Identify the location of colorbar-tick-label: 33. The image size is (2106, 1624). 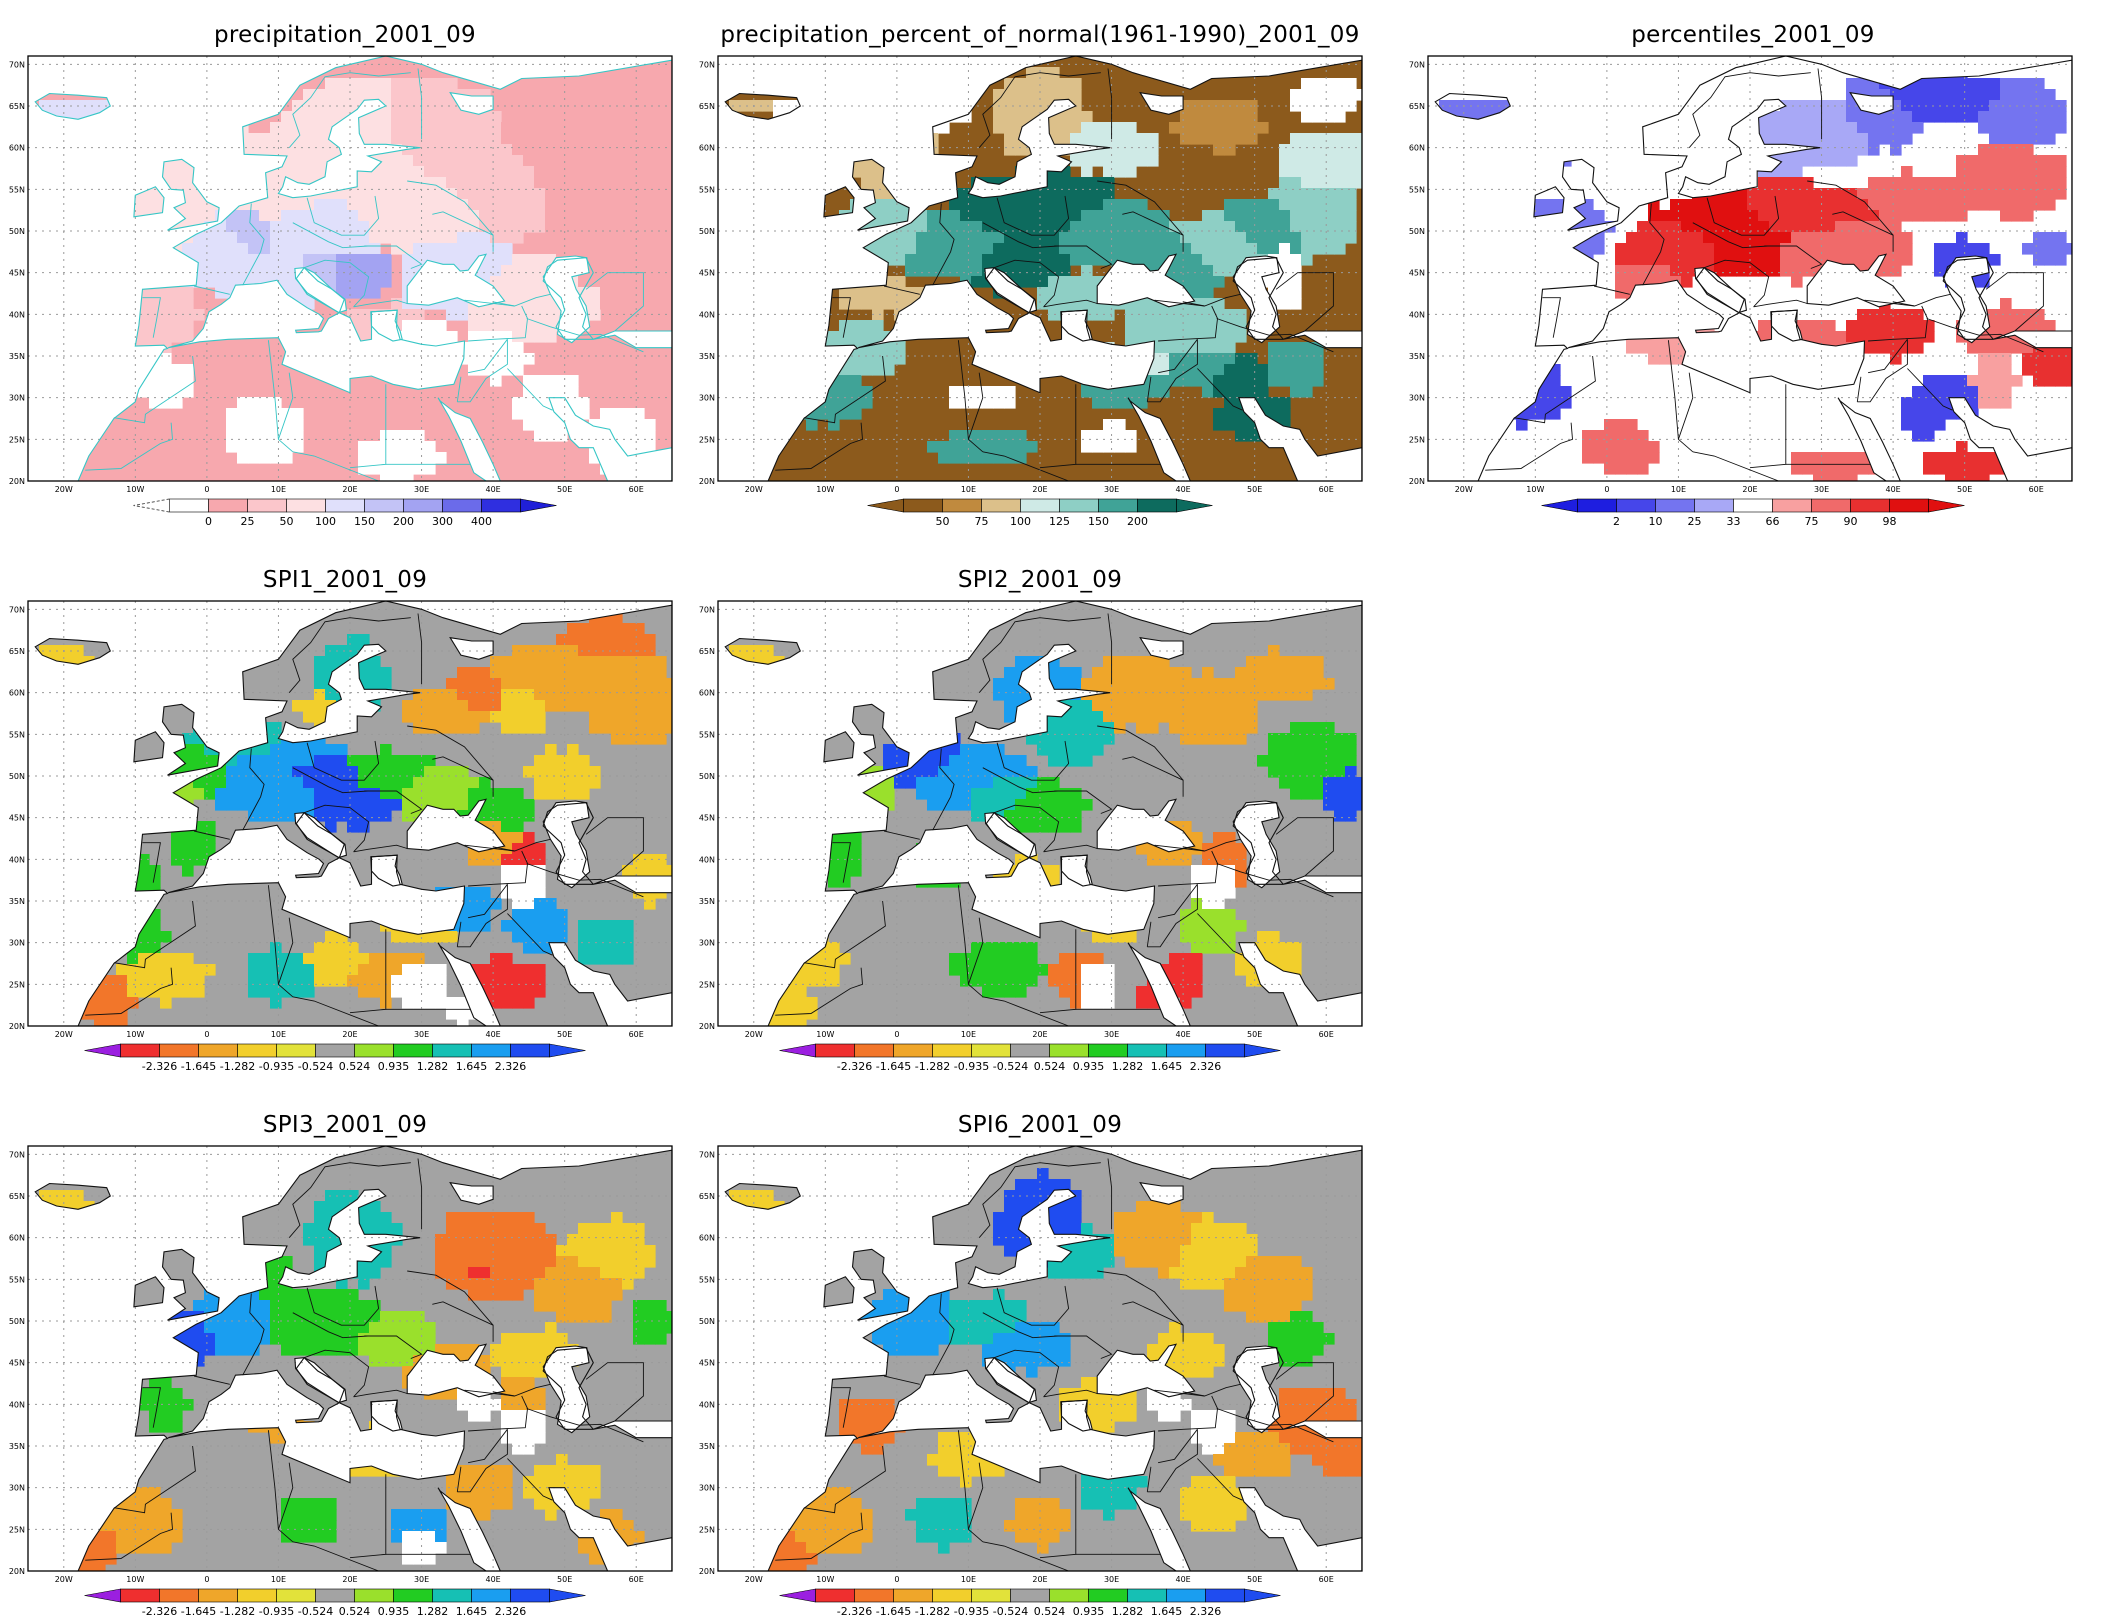
(1734, 521).